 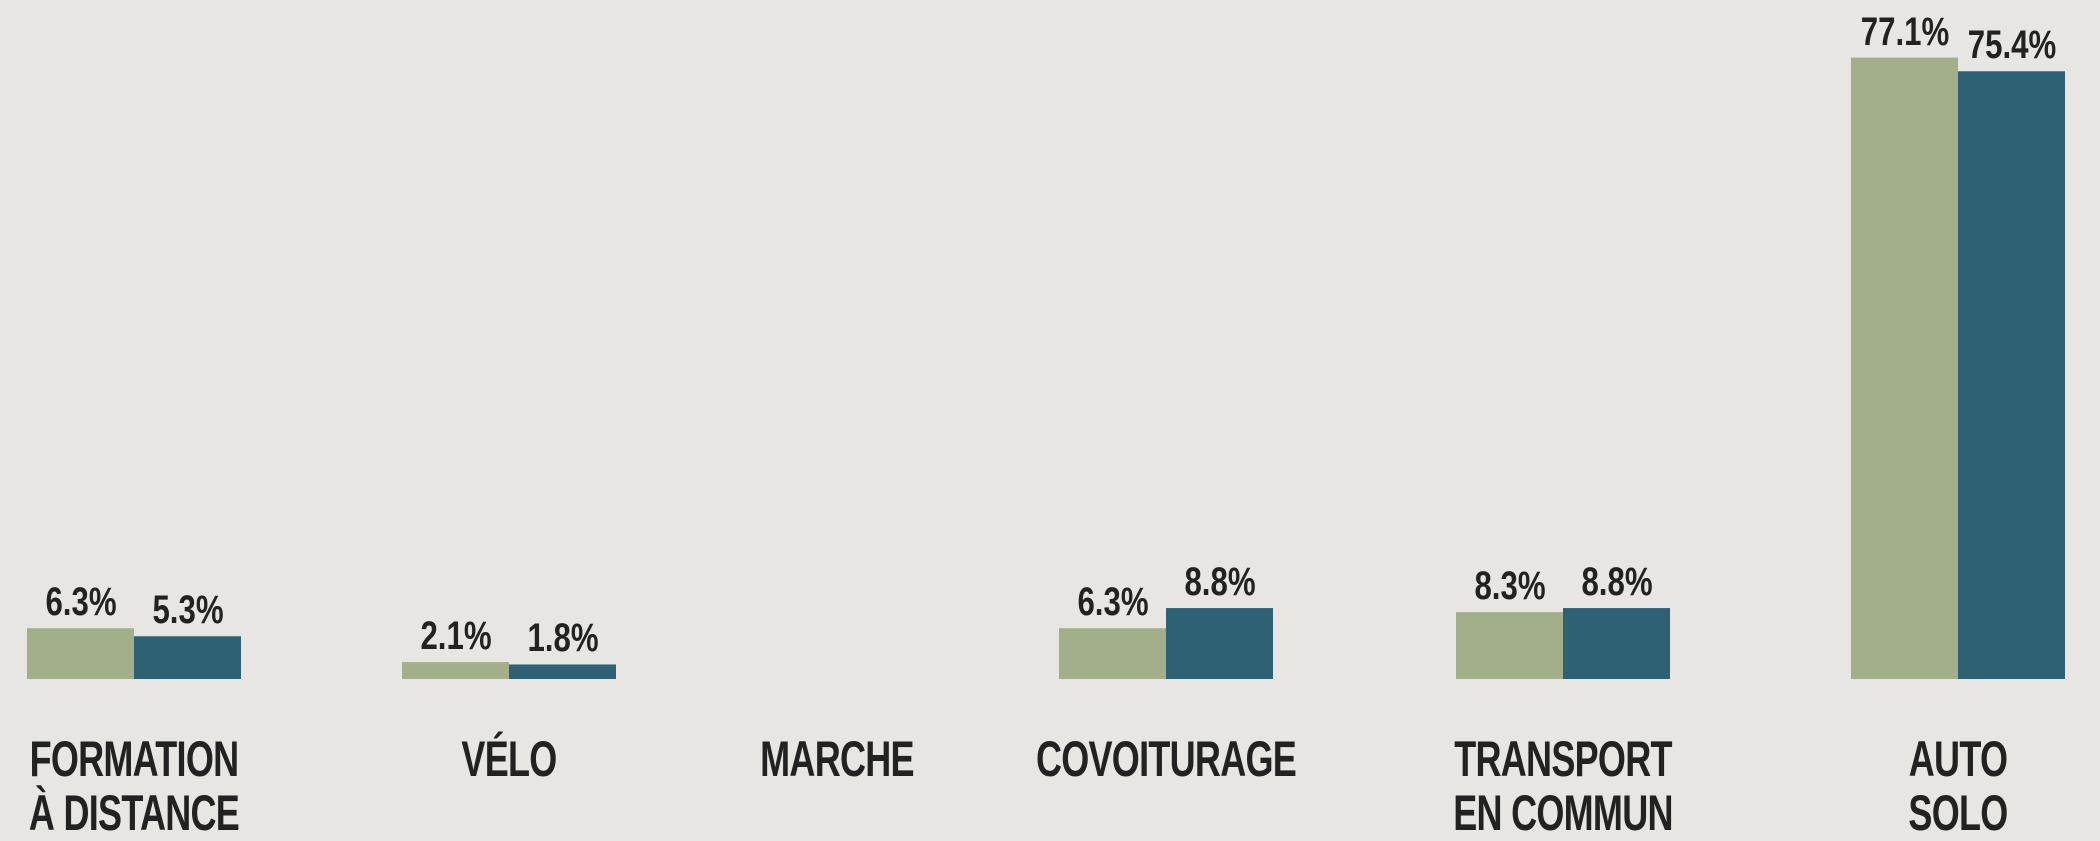 I want to click on data-label: 77.1%, so click(x=1904, y=31).